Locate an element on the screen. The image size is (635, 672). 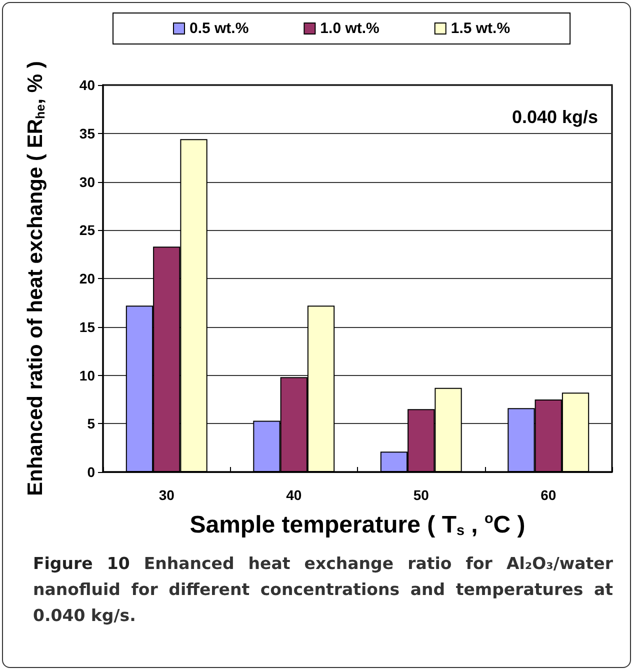
legend-label: 1.0 wt.% is located at coordinates (350, 28).